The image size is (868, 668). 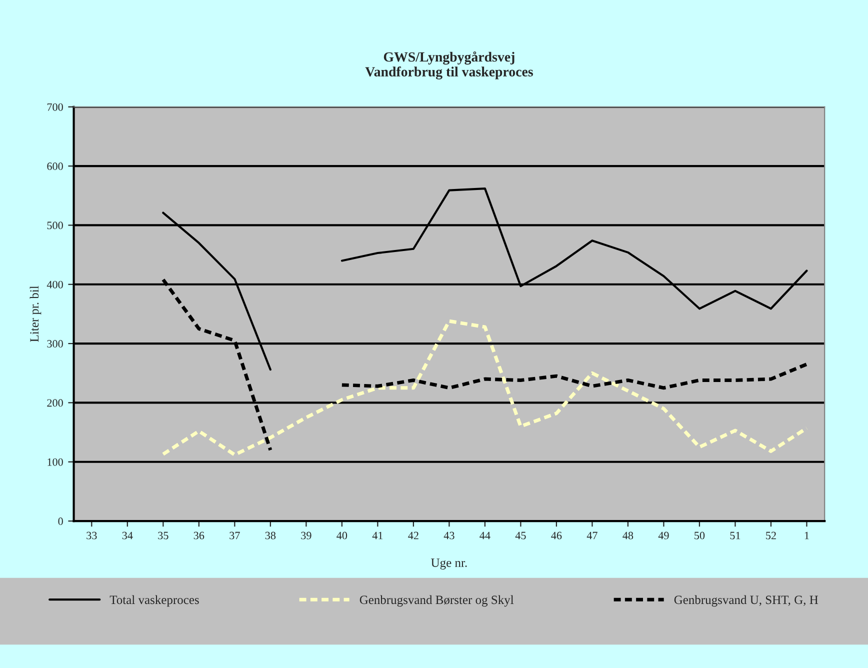 What do you see at coordinates (485, 536) in the screenshot?
I see `x-tick-label: 44` at bounding box center [485, 536].